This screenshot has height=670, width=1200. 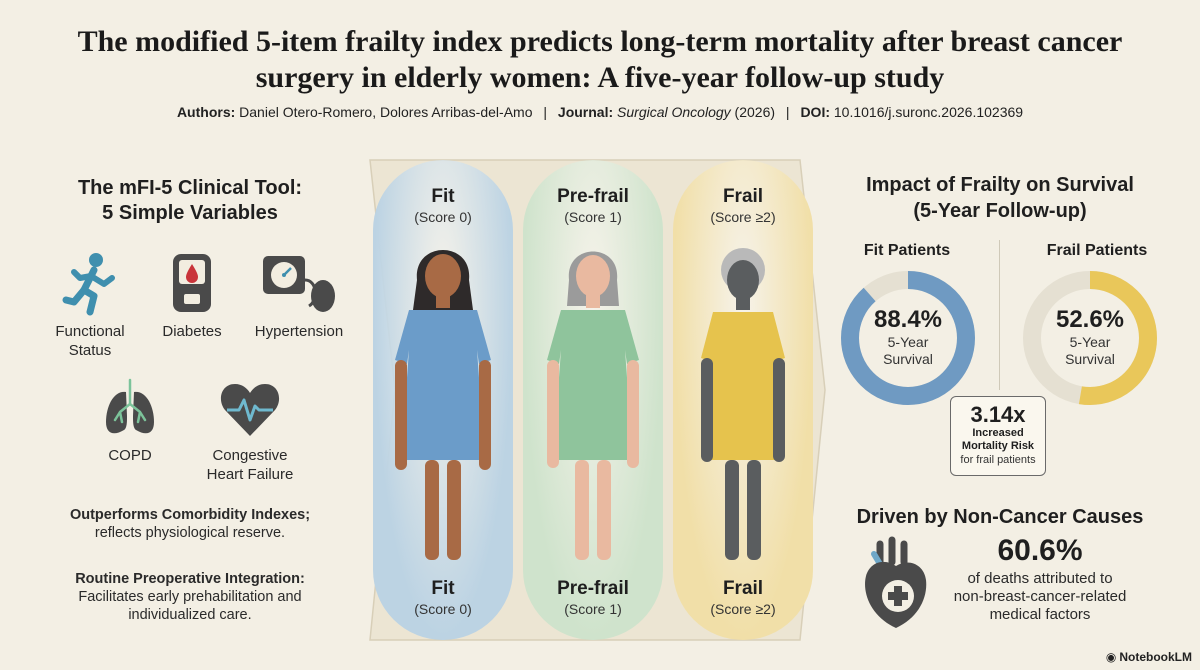 I want to click on heart-pulse-icon, so click(x=250, y=410).